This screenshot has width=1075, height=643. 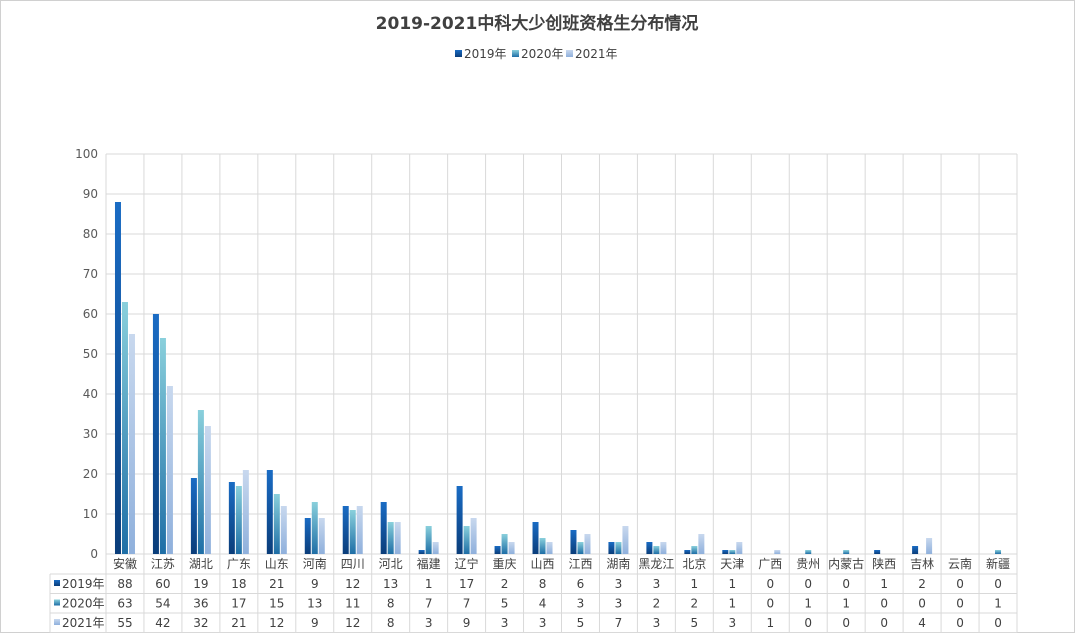 What do you see at coordinates (549, 548) in the screenshot?
I see `bar-山西-2021年` at bounding box center [549, 548].